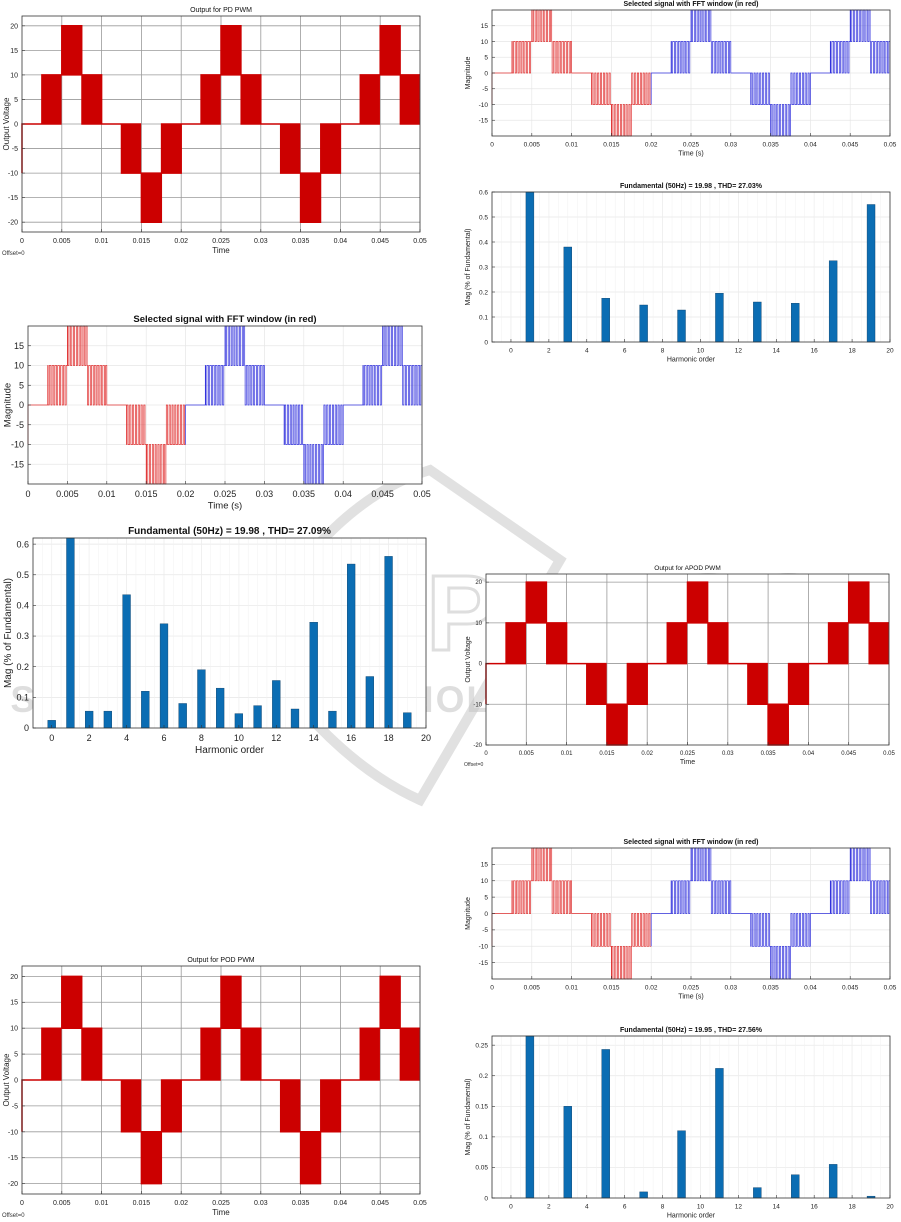 This screenshot has height=1222, width=901. What do you see at coordinates (691, 186) in the screenshot?
I see `chart-title: Fundamental (50Hz) = 19.98 , THD= 27.03%` at bounding box center [691, 186].